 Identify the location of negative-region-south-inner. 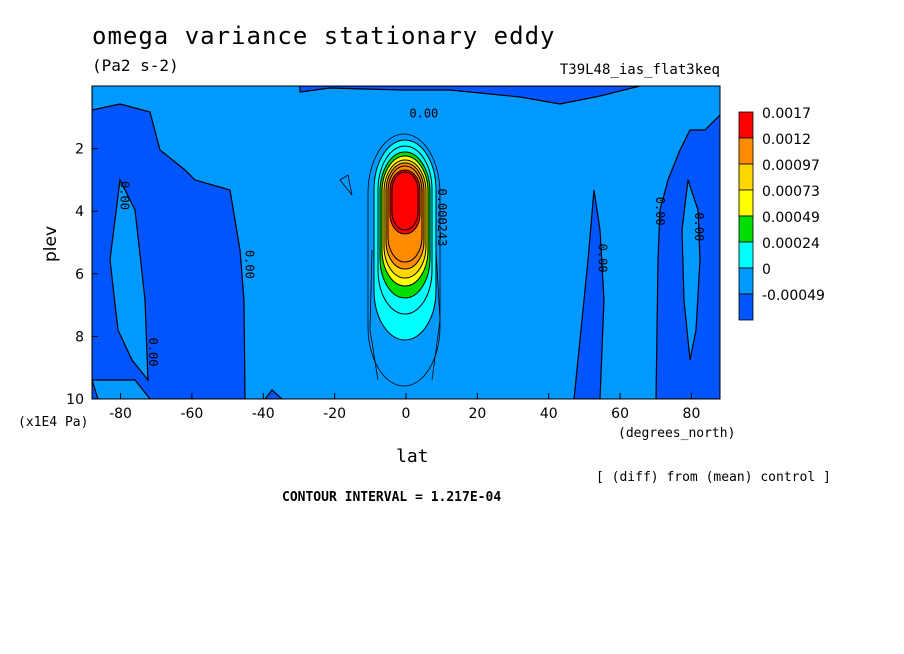
(129, 279).